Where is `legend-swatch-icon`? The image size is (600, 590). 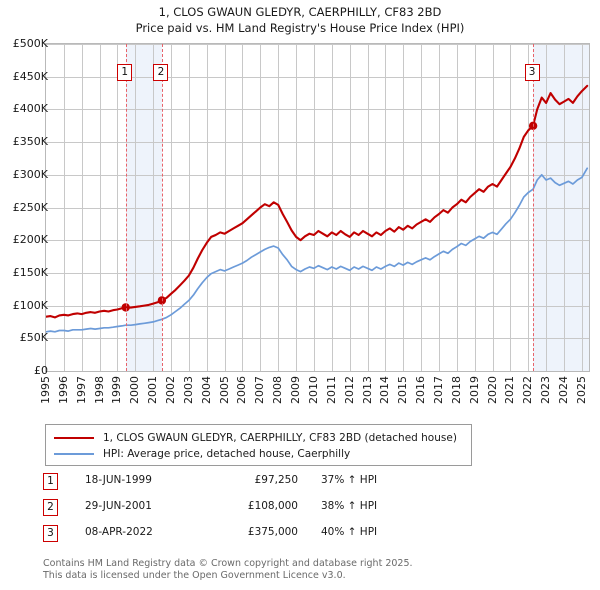 legend-swatch-icon is located at coordinates (74, 454).